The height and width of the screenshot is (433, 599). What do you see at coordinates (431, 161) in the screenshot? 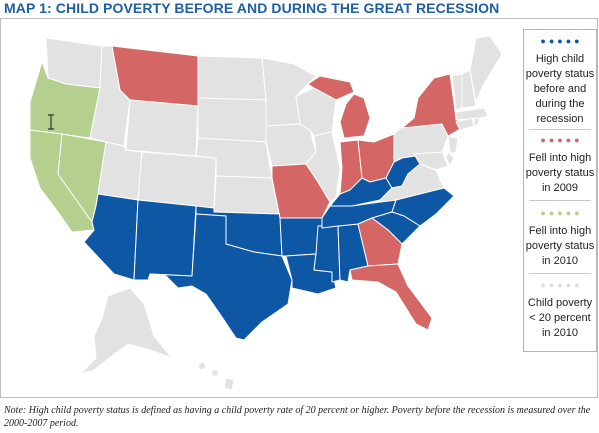
I see `state-MD` at bounding box center [431, 161].